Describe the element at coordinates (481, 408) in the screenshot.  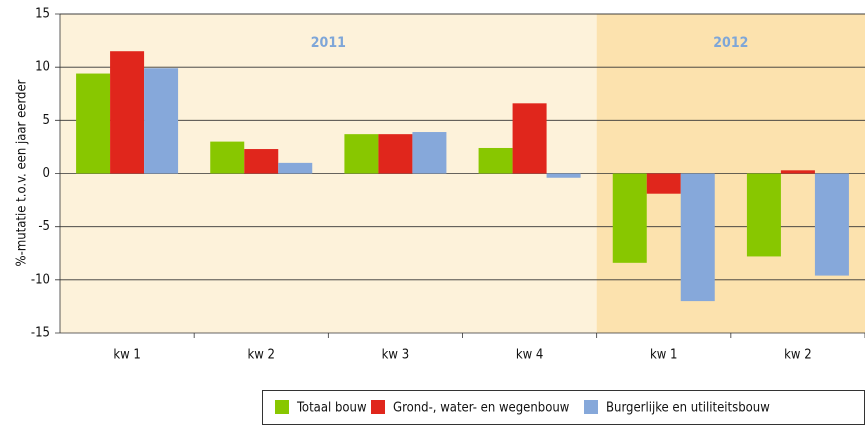
I see `legend-label: Grond-, water- en wegenbouw` at that location.